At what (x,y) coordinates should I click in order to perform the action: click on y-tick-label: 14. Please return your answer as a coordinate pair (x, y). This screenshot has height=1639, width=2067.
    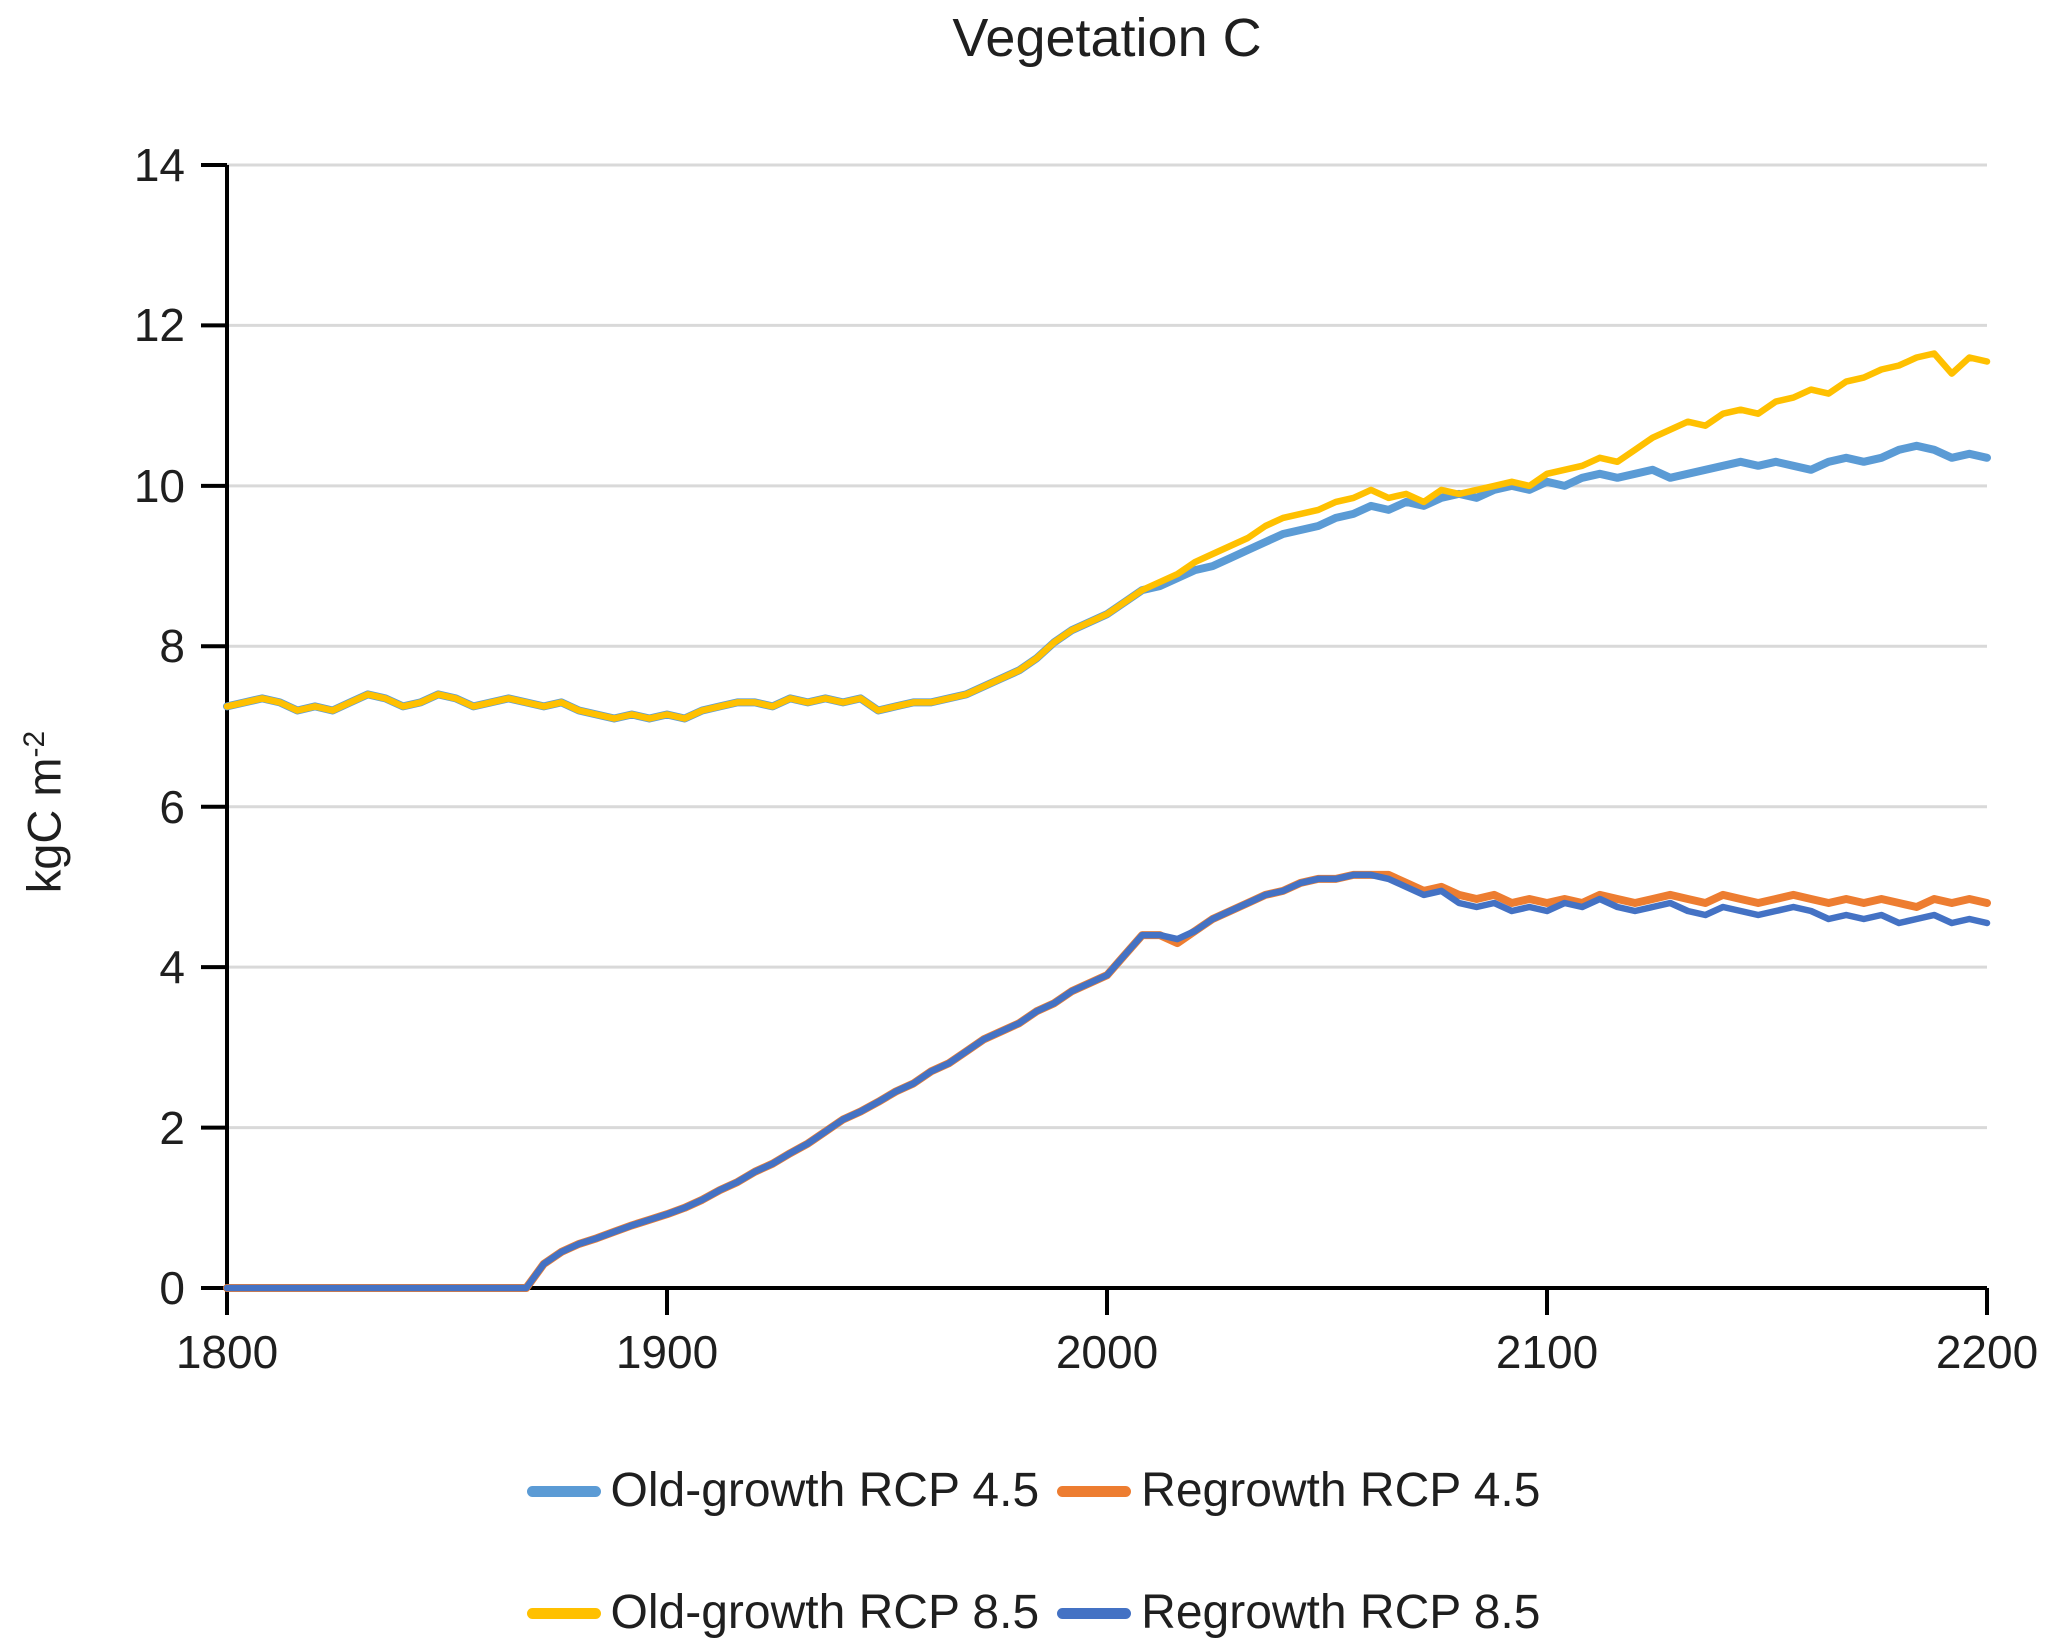
    Looking at the image, I should click on (159, 165).